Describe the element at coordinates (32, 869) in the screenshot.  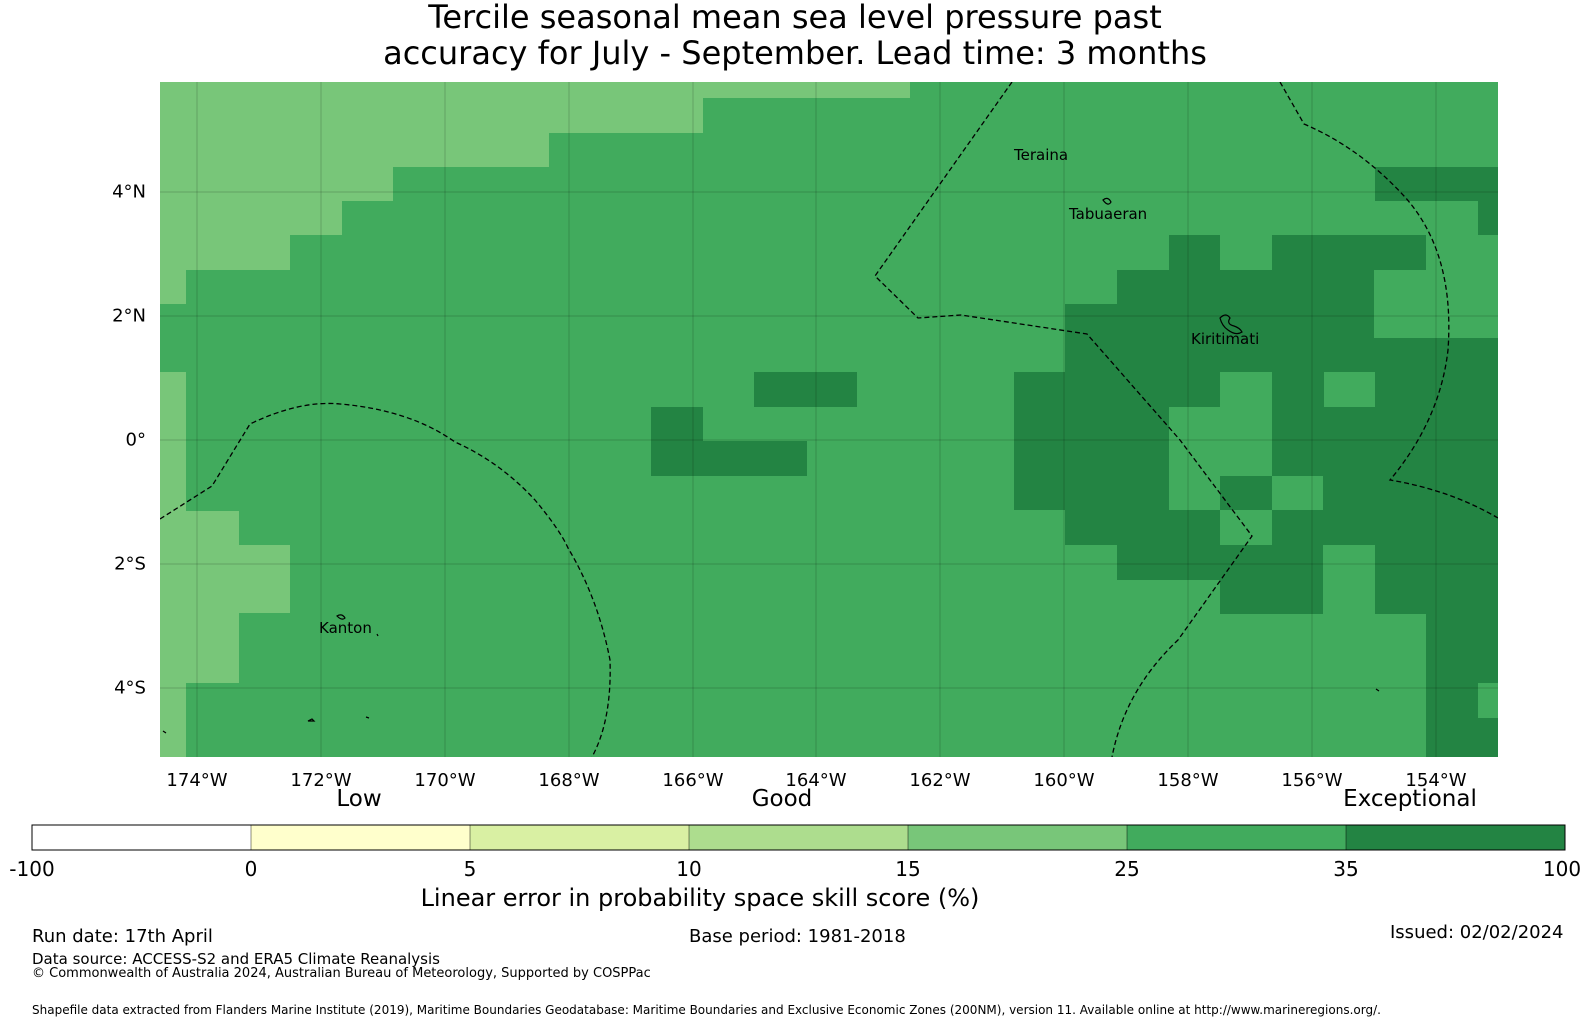
I see `colorbar-tick-label: -100` at that location.